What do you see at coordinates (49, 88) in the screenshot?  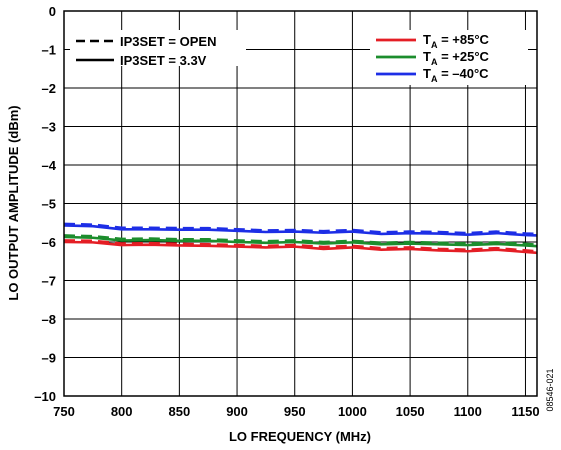 I see `y-tick-label: –2` at bounding box center [49, 88].